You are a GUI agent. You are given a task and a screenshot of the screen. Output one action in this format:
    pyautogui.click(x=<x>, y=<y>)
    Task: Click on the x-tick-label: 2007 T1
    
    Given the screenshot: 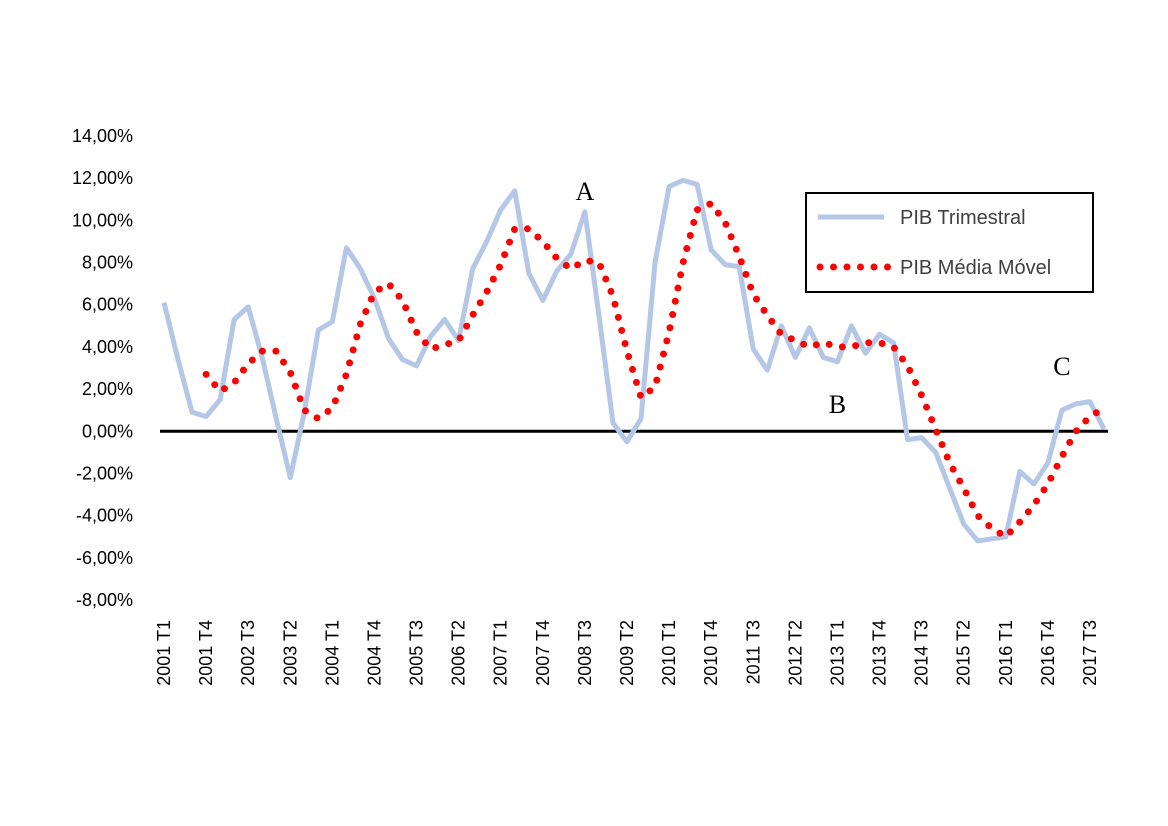 What is the action you would take?
    pyautogui.click(x=501, y=653)
    